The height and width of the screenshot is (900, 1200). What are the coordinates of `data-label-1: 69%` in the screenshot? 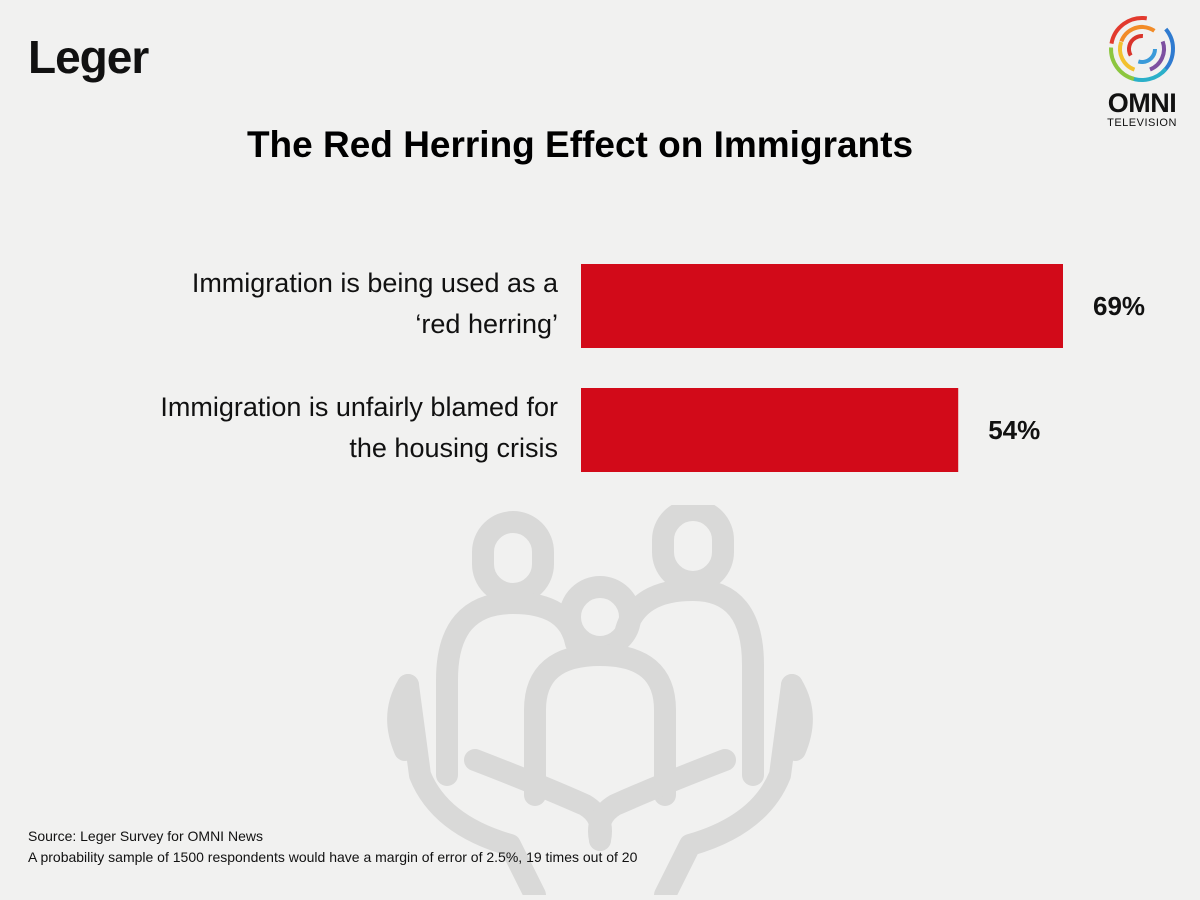 It's located at (1119, 306).